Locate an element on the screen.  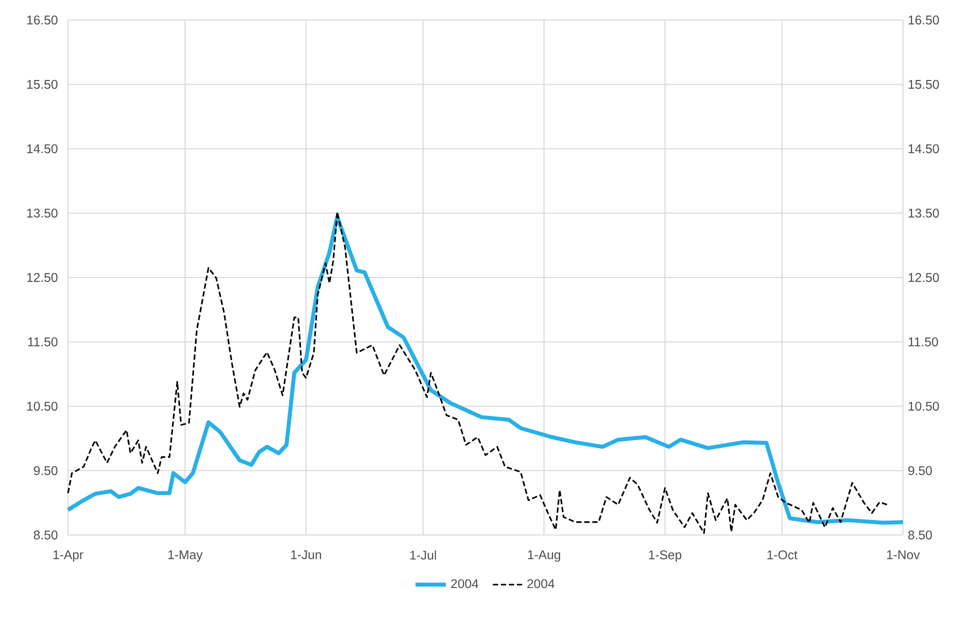
x-tick-label: 1-Jun is located at coordinates (306, 555).